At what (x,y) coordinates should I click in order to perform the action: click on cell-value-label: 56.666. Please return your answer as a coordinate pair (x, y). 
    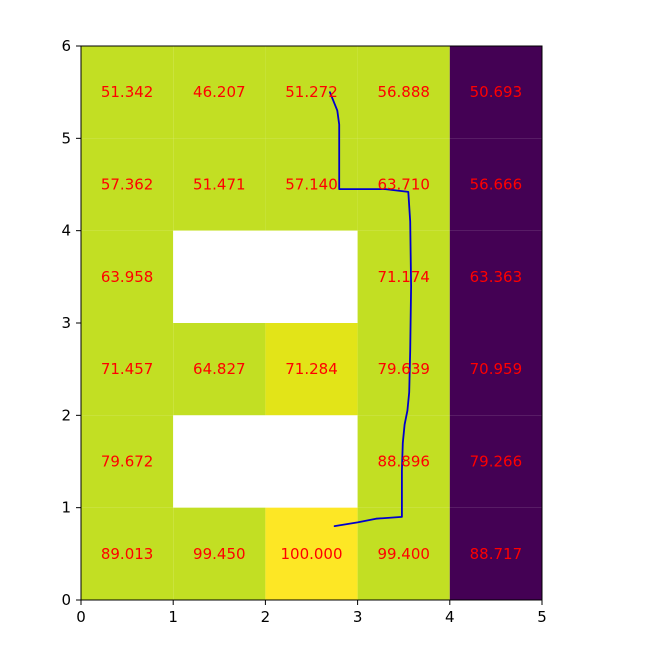
    Looking at the image, I should click on (496, 185).